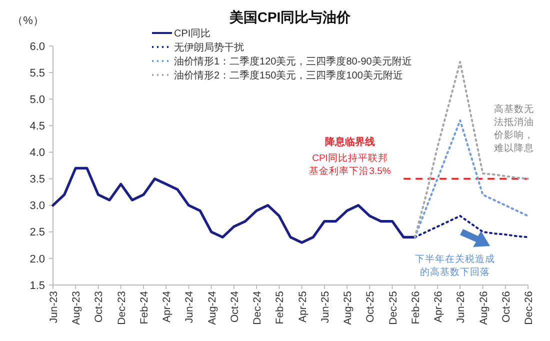 This screenshot has height=341, width=550. Describe the element at coordinates (350, 164) in the screenshot. I see `annotation: CPI同比持平联邦基金利率下沿3.5%` at that location.